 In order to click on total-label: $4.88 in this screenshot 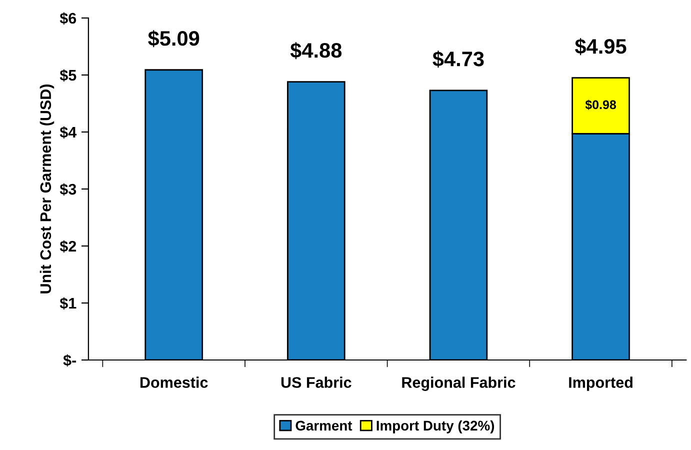, I will do `click(316, 51)`.